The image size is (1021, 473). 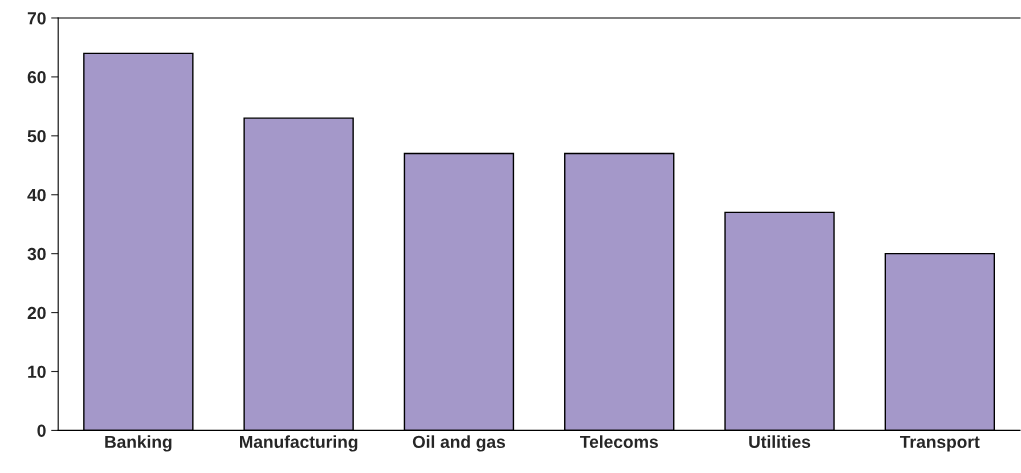 What do you see at coordinates (780, 442) in the screenshot?
I see `x-tick-label: Utilities` at bounding box center [780, 442].